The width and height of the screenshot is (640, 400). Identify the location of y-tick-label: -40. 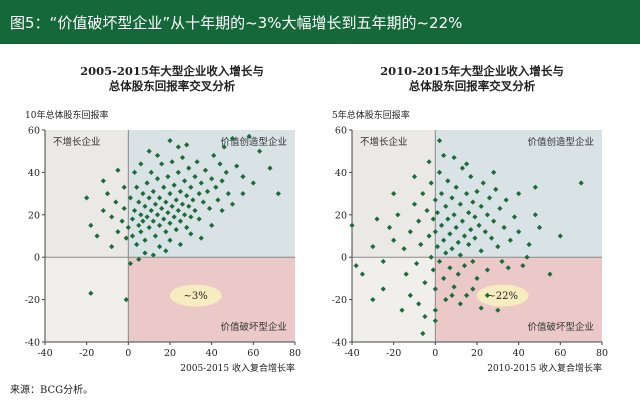
(339, 343).